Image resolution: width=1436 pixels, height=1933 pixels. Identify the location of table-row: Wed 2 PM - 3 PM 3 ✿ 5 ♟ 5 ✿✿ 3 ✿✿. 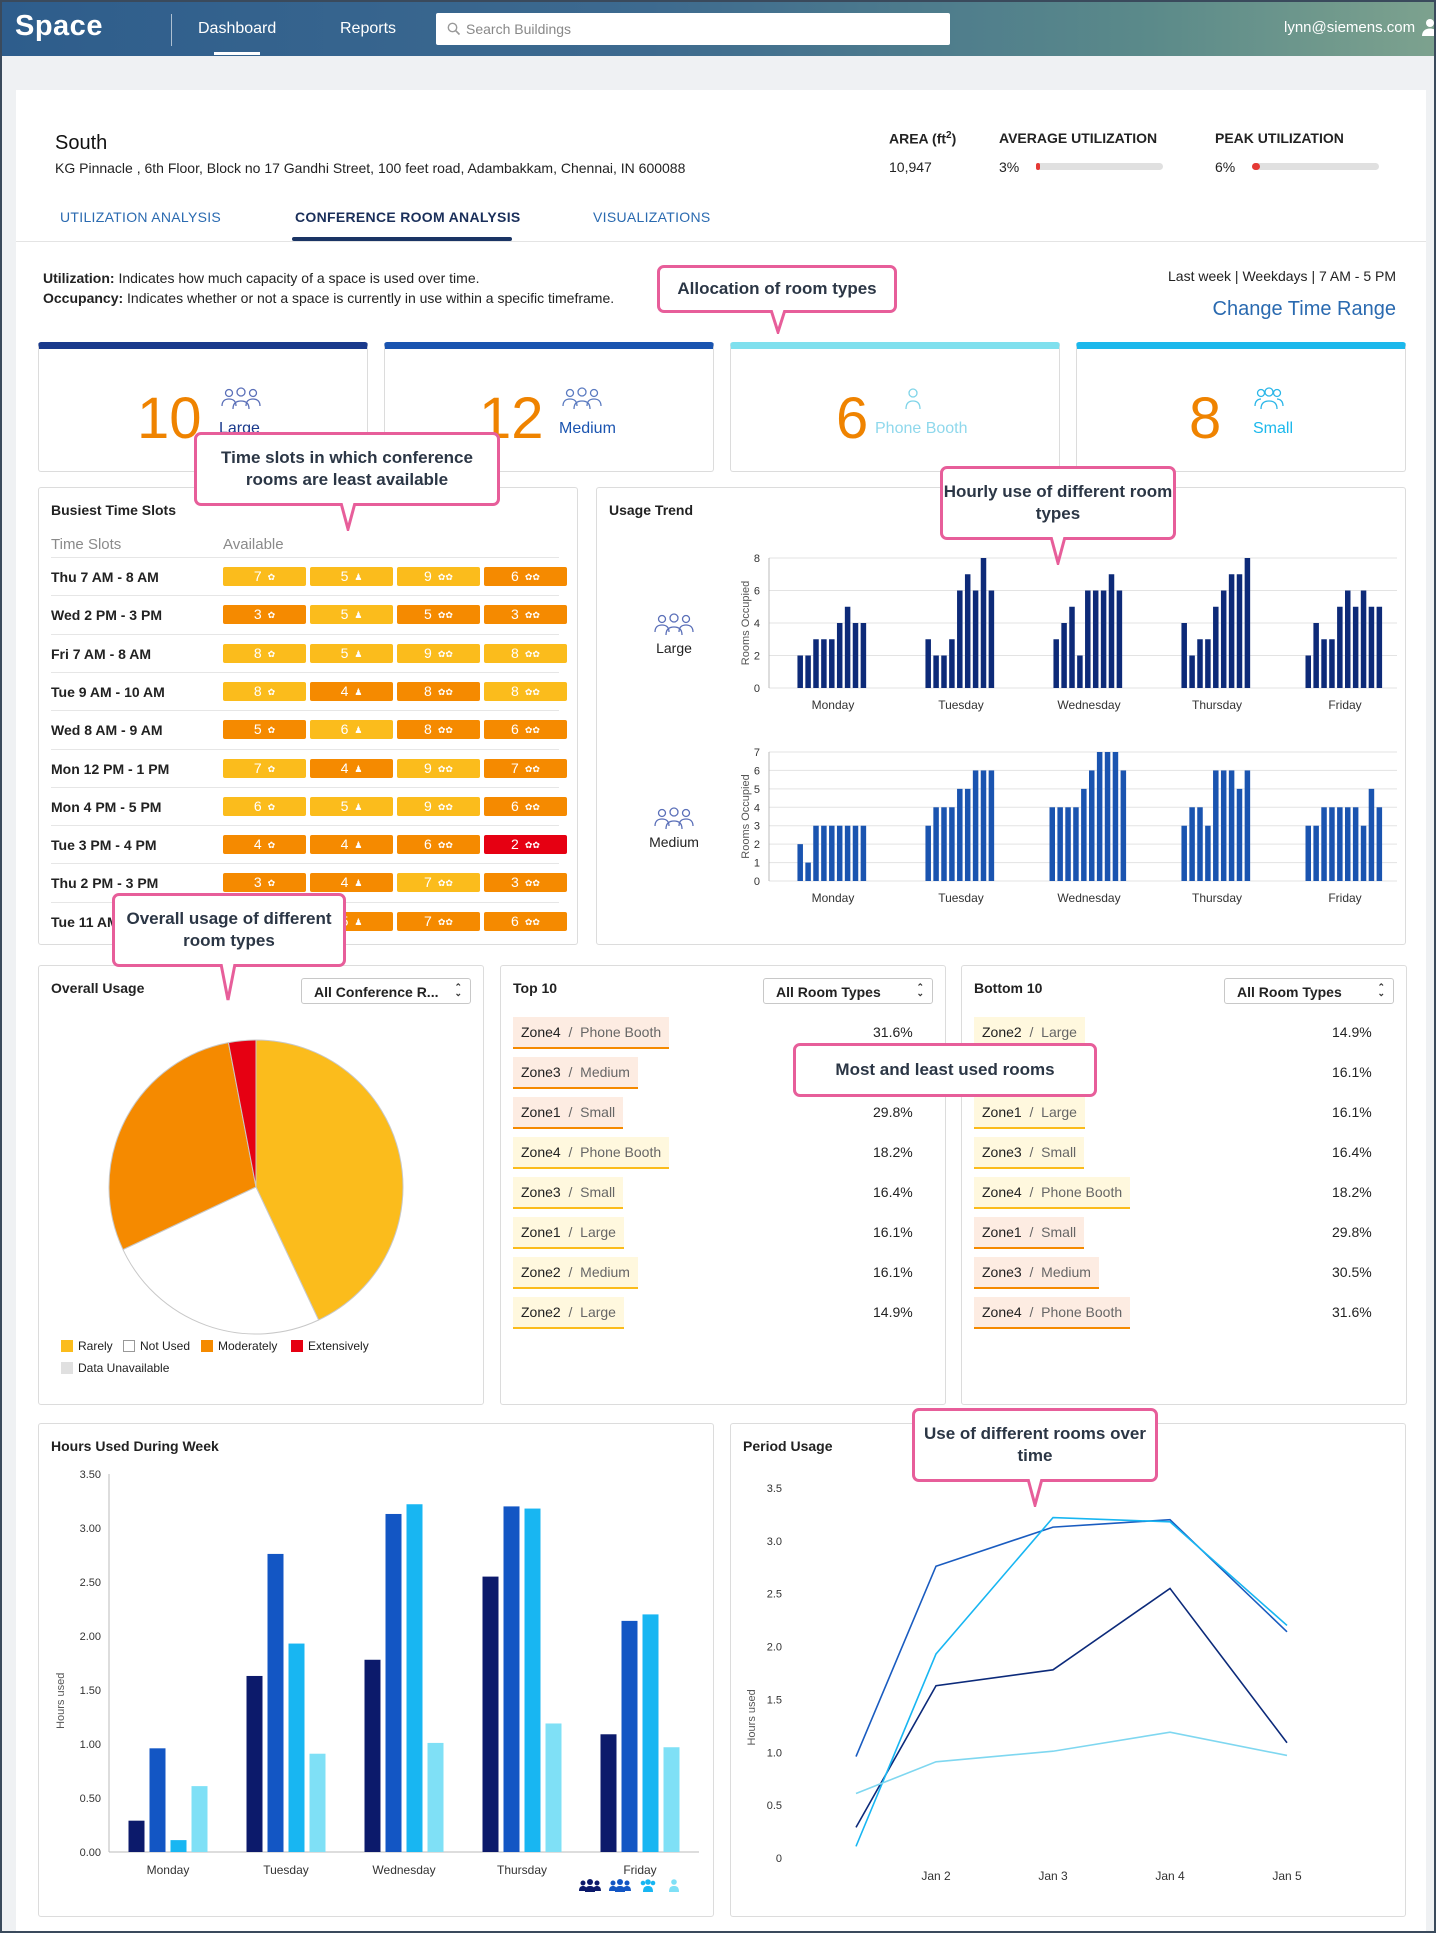
(309, 614).